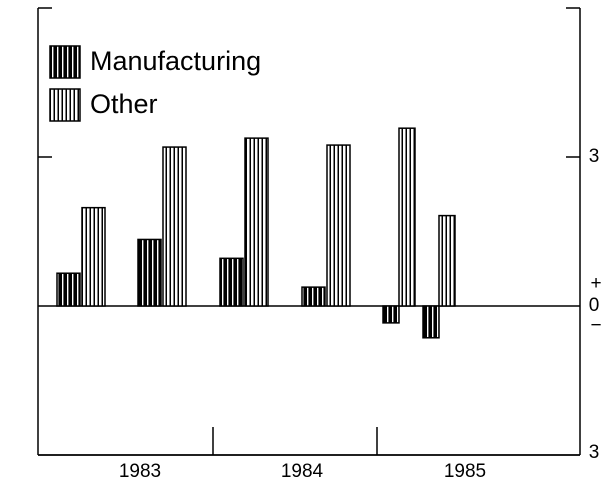 The height and width of the screenshot is (493, 611). I want to click on x-group-label: 1985, so click(465, 471).